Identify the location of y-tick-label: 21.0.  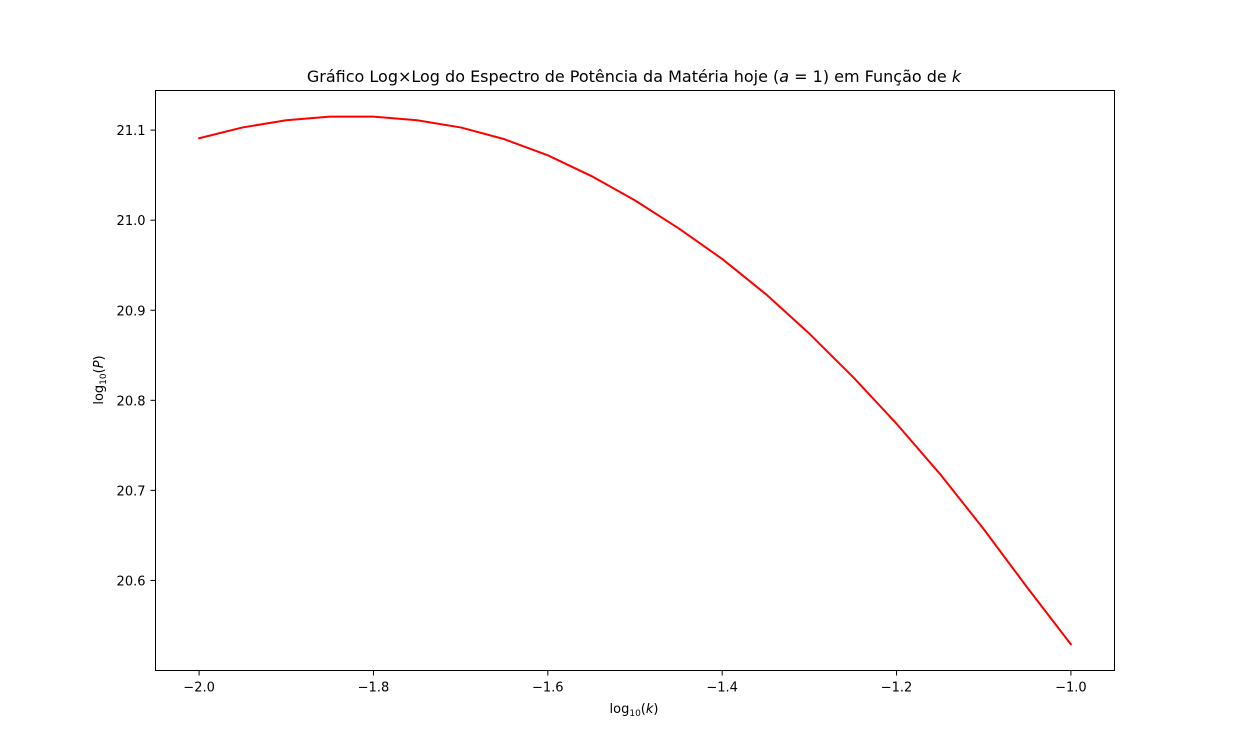
(131, 221).